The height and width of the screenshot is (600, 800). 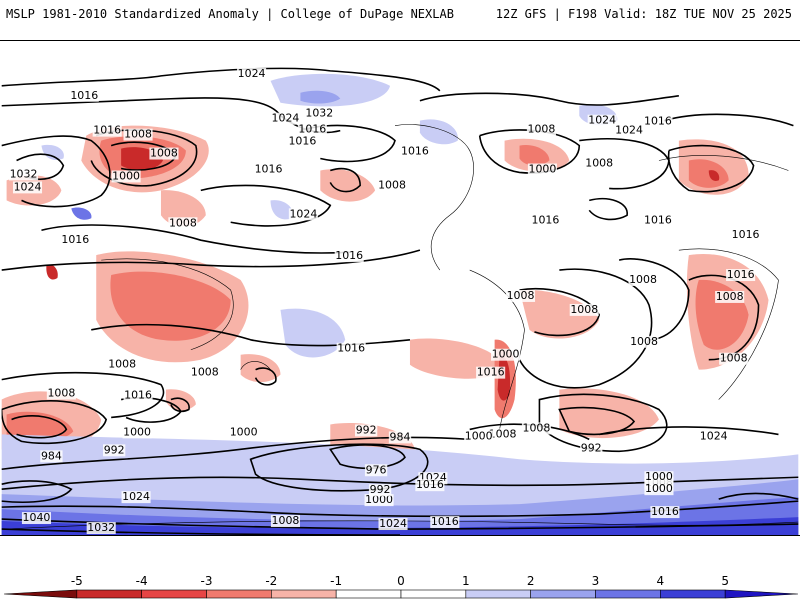 What do you see at coordinates (142, 581) in the screenshot?
I see `colorbar-tick-label: -4` at bounding box center [142, 581].